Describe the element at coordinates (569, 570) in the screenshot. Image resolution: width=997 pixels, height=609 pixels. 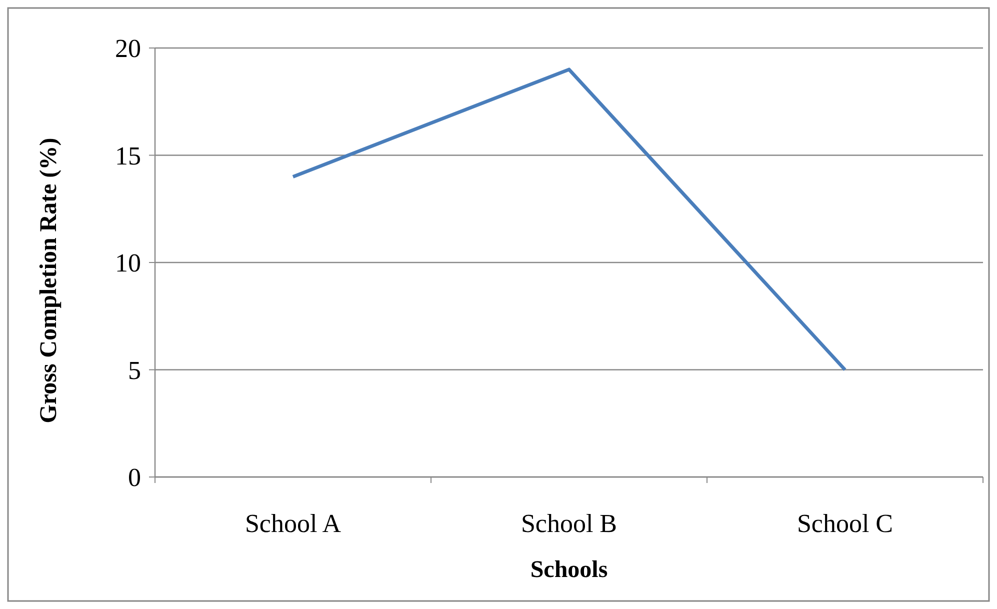
I see `x-axis-title: Schools` at that location.